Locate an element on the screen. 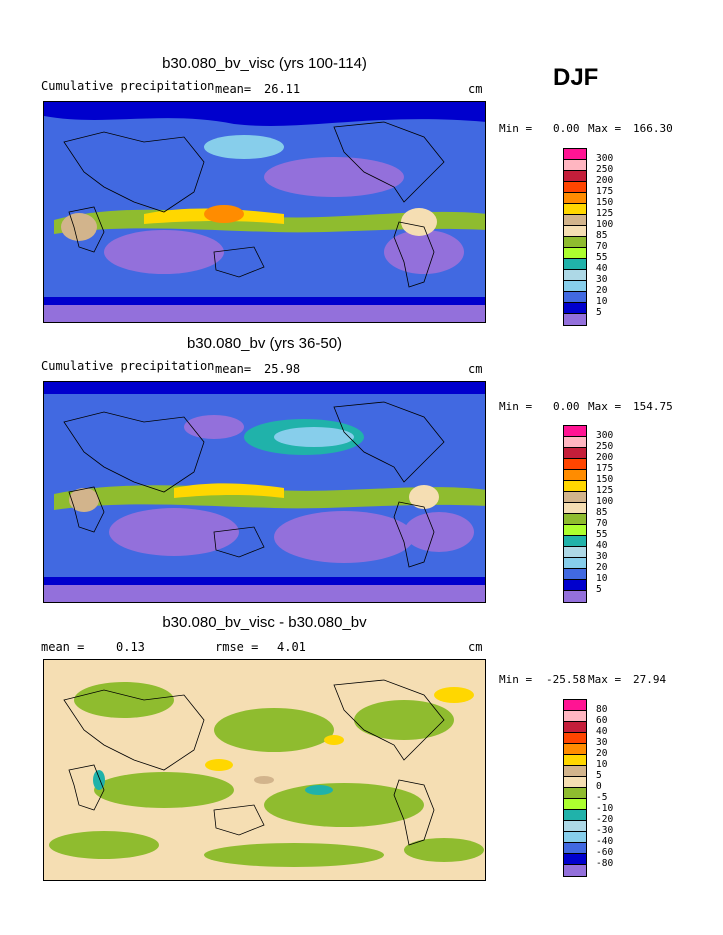  panel2-mean-label: mean= is located at coordinates (233, 369).